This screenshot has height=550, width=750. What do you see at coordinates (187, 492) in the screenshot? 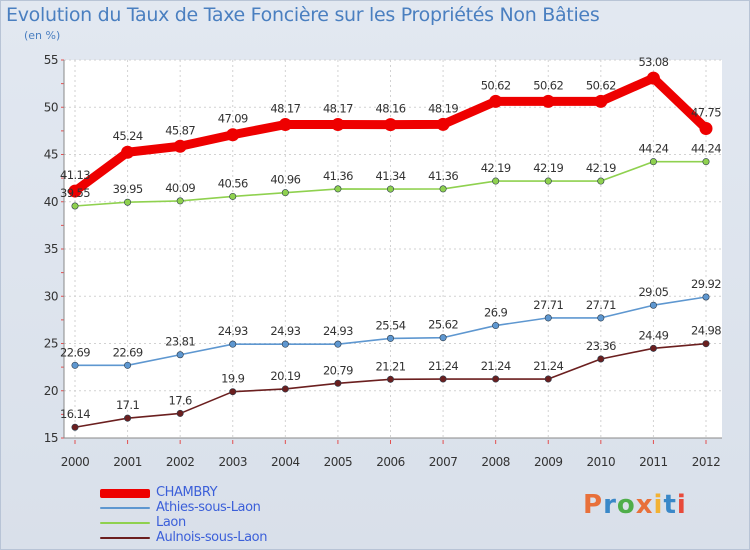
I see `legend-label: CHAMBRY` at bounding box center [187, 492].